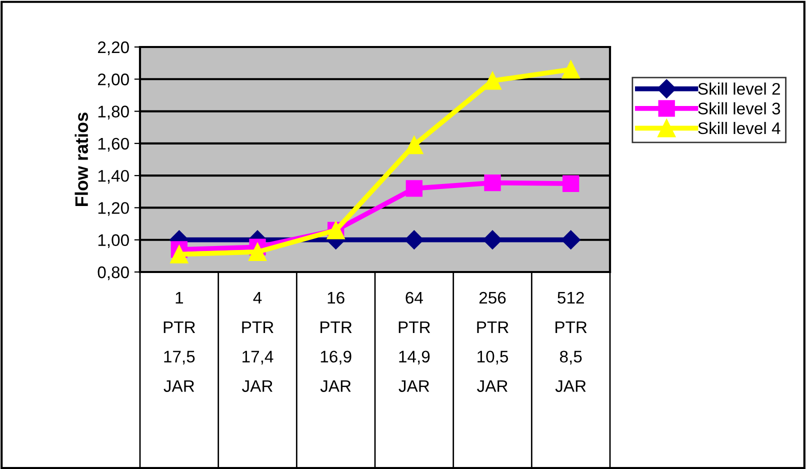  What do you see at coordinates (113, 81) in the screenshot?
I see `y-tick-label: 2,00` at bounding box center [113, 81].